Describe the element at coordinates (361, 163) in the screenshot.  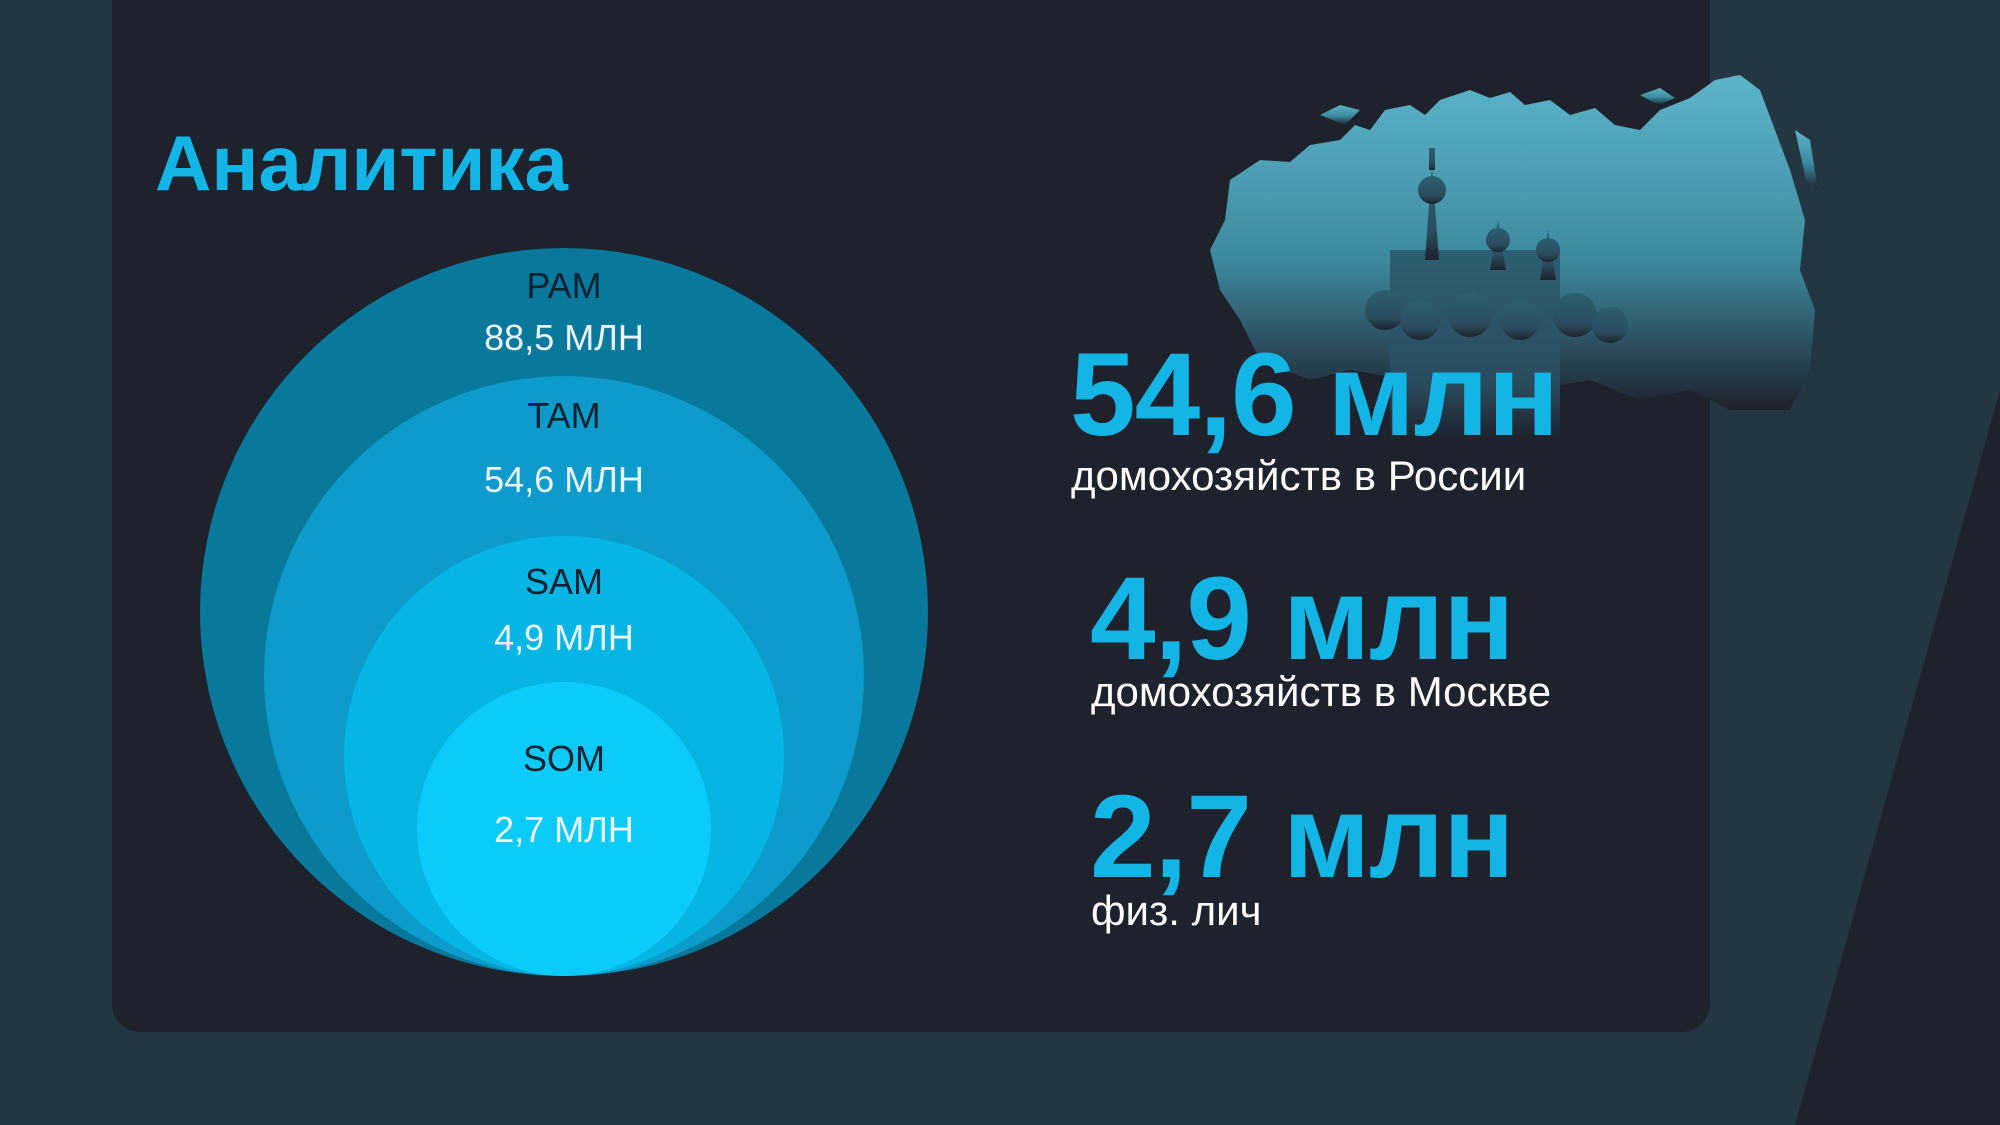
I see `page-title: Аналитика` at that location.